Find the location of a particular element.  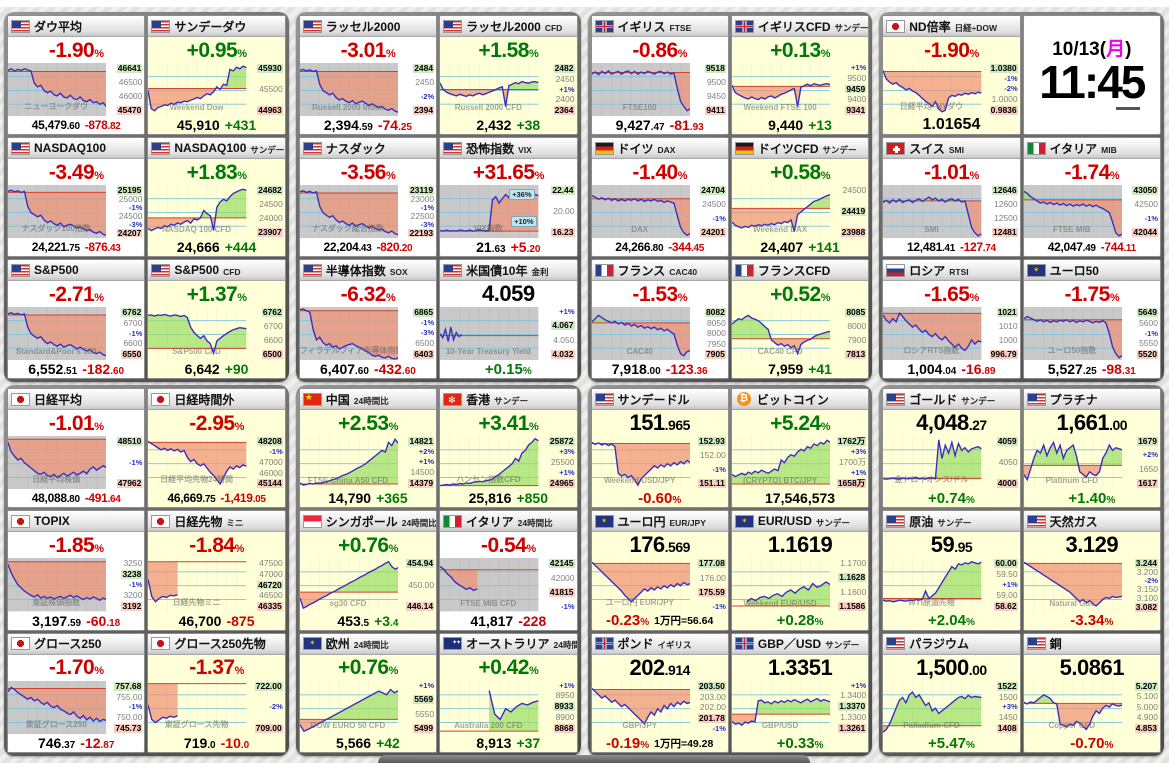

panel-bottom-row: 9,427.47 -81.93 is located at coordinates (660, 125).